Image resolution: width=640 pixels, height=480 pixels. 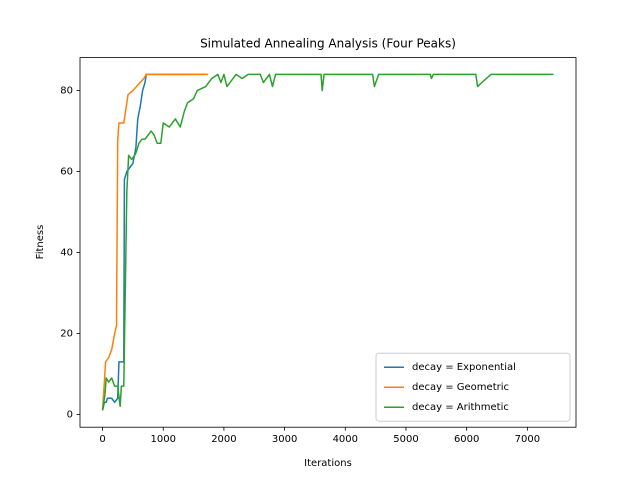 I want to click on x-axis-label: Iterations, so click(x=328, y=463).